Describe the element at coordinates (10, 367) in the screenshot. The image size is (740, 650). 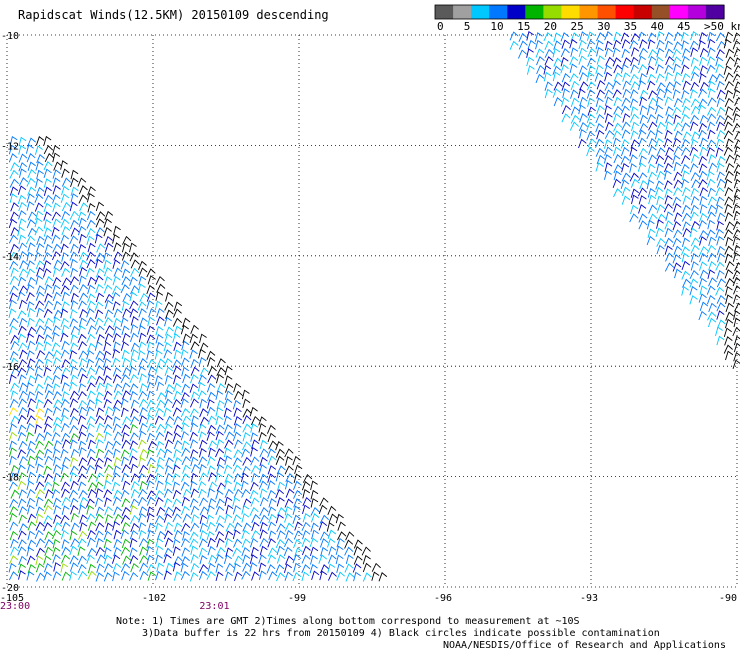
I see `lat-tick-label: -16` at that location.